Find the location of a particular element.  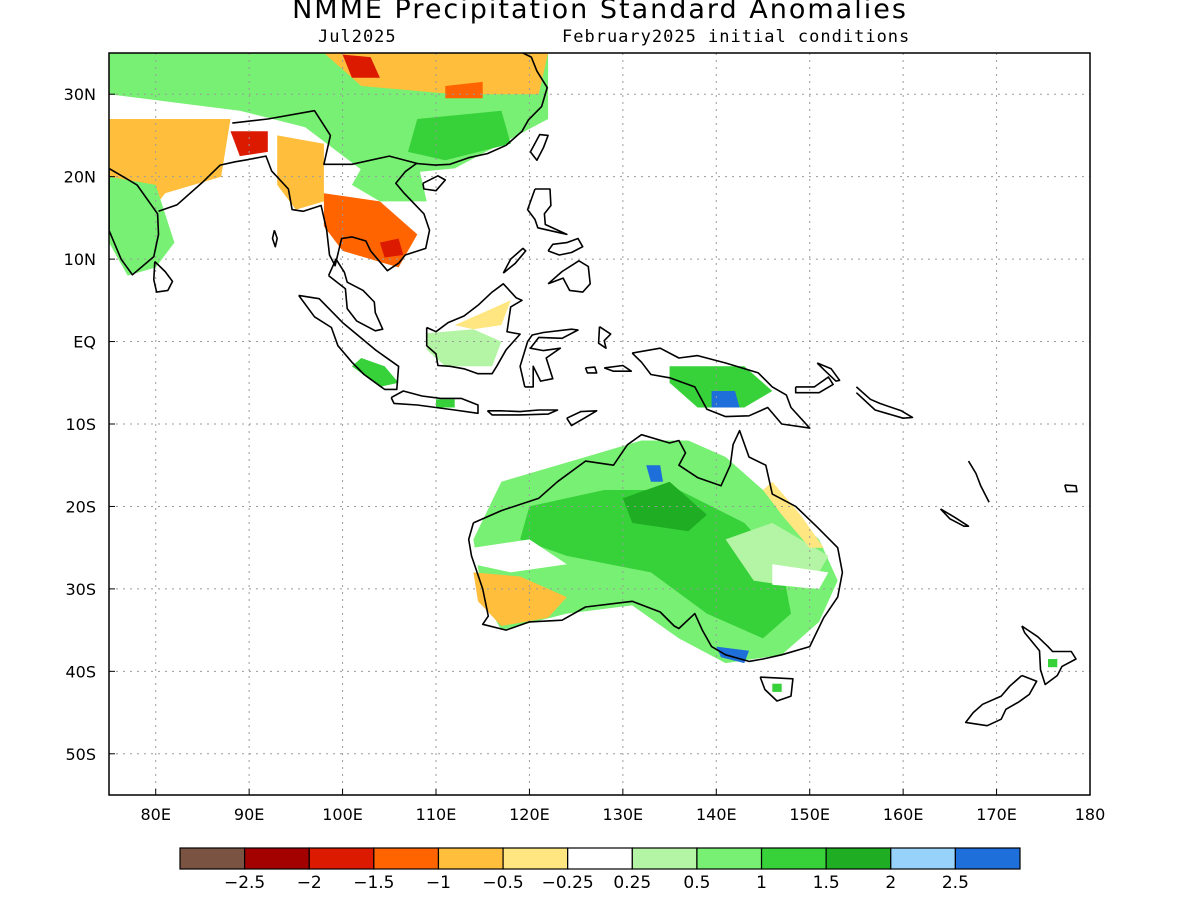

anomaly-region-indochina-dry-core is located at coordinates (391, 248).